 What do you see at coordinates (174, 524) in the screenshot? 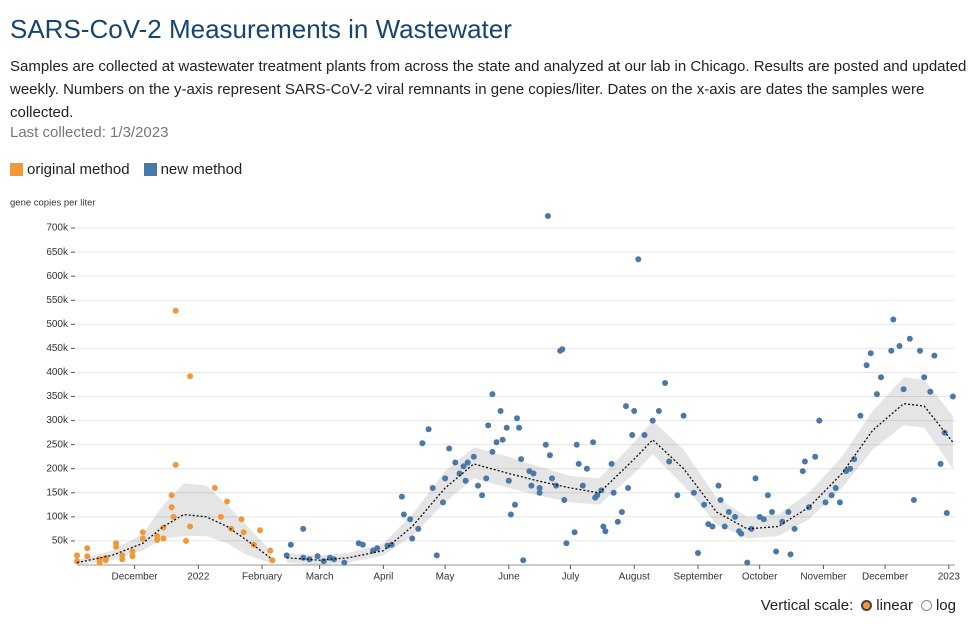
I see `confidence-band` at bounding box center [174, 524].